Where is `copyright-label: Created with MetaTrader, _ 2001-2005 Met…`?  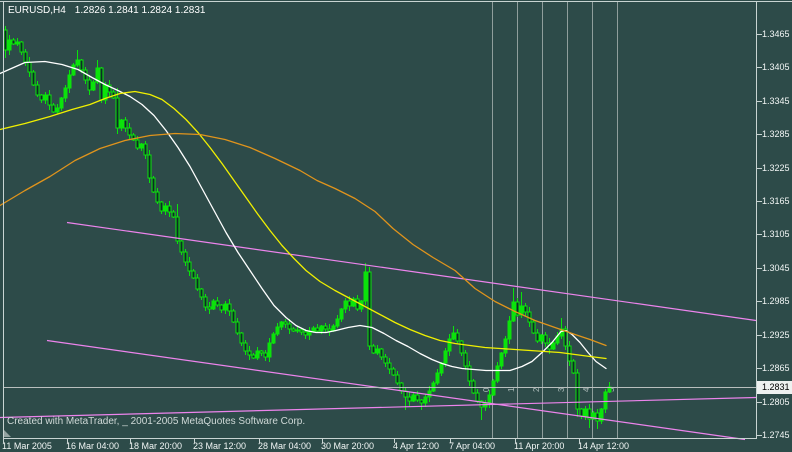 copyright-label: Created with MetaTrader, _ 2001-2005 Met… is located at coordinates (156, 421).